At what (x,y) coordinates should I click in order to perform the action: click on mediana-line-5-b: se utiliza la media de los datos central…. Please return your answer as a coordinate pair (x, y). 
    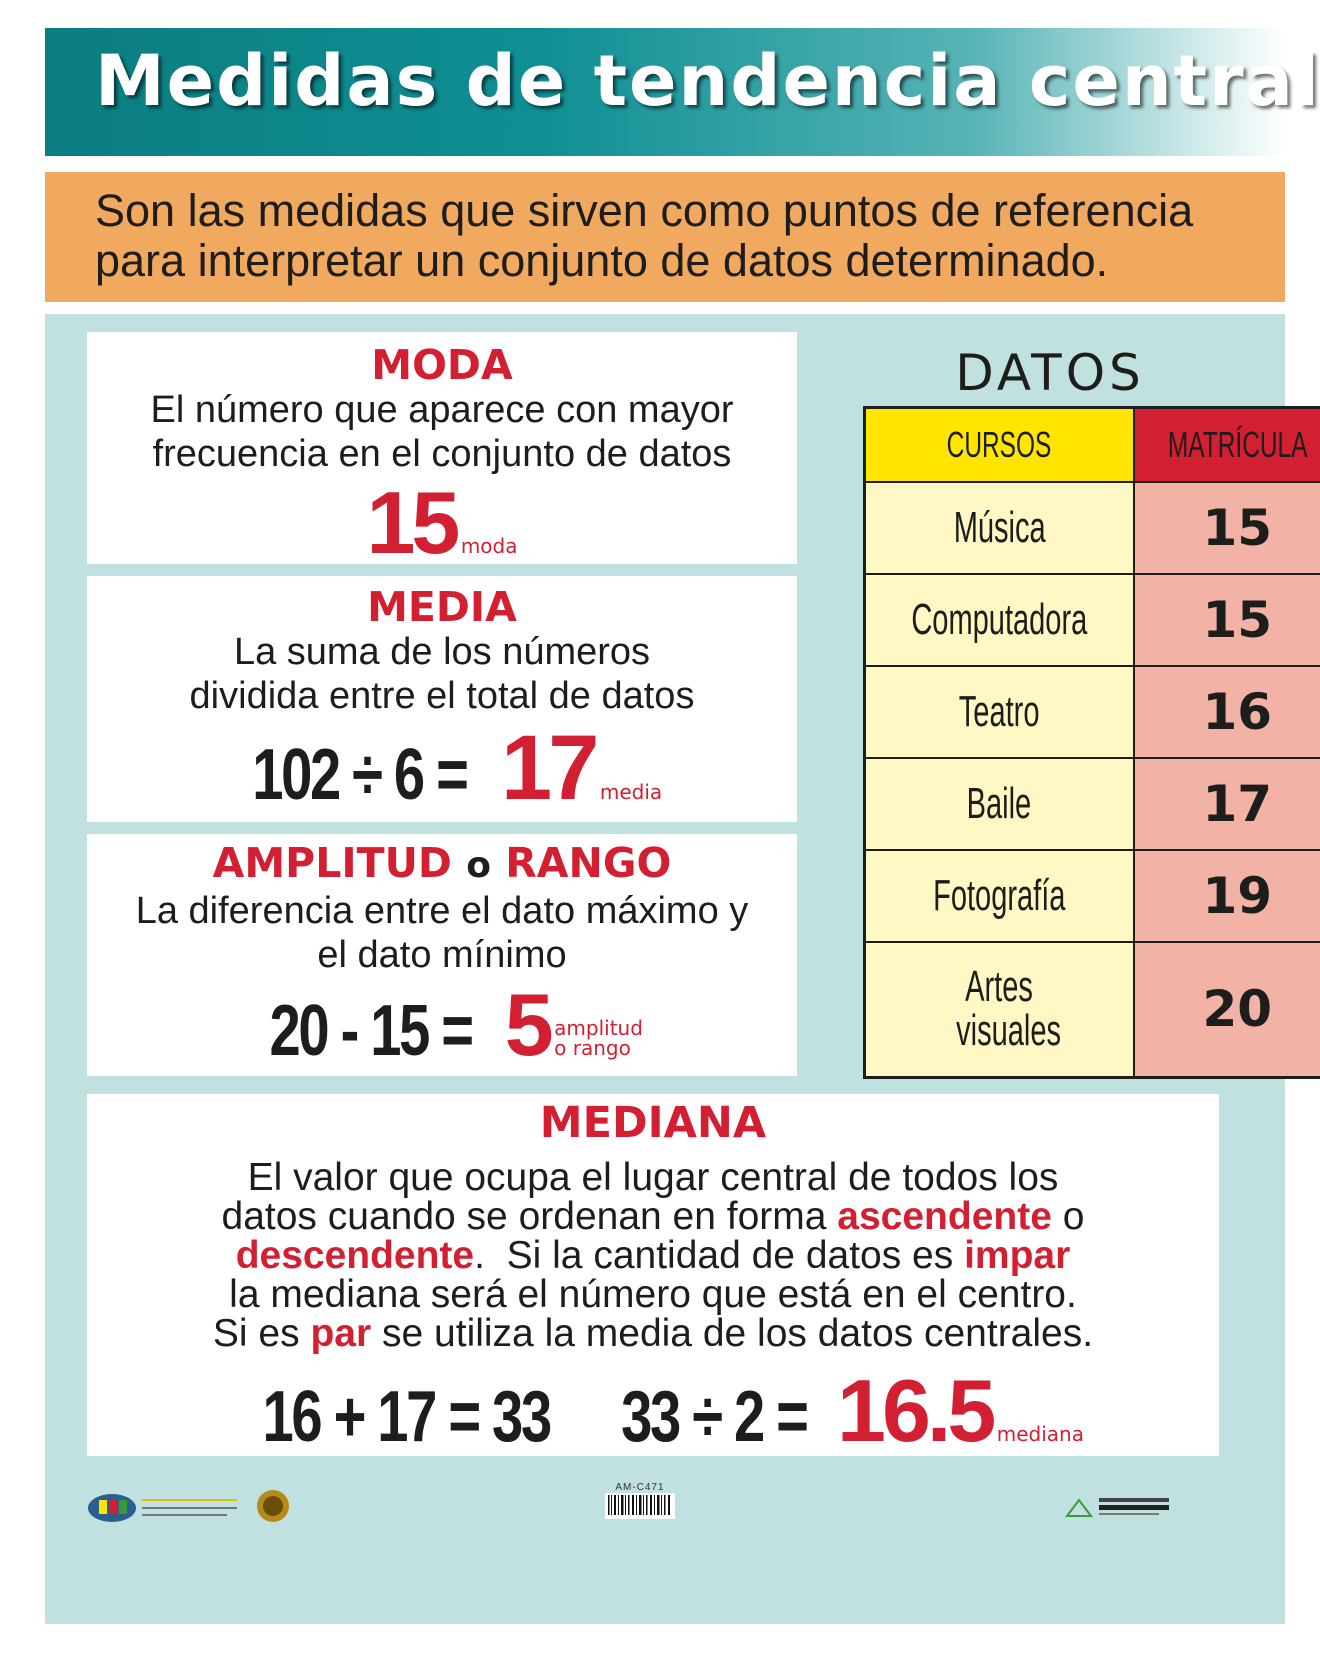
    Looking at the image, I should click on (738, 1333).